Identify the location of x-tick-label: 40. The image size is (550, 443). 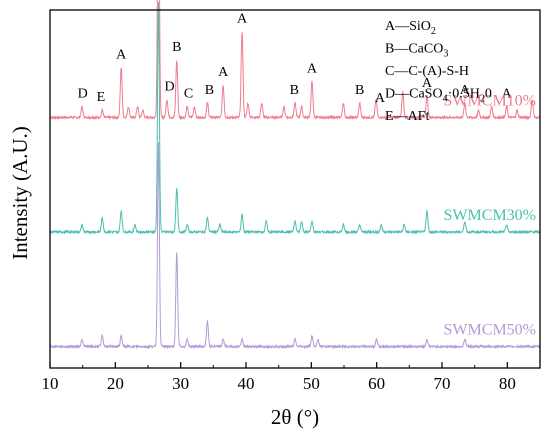
(246, 383).